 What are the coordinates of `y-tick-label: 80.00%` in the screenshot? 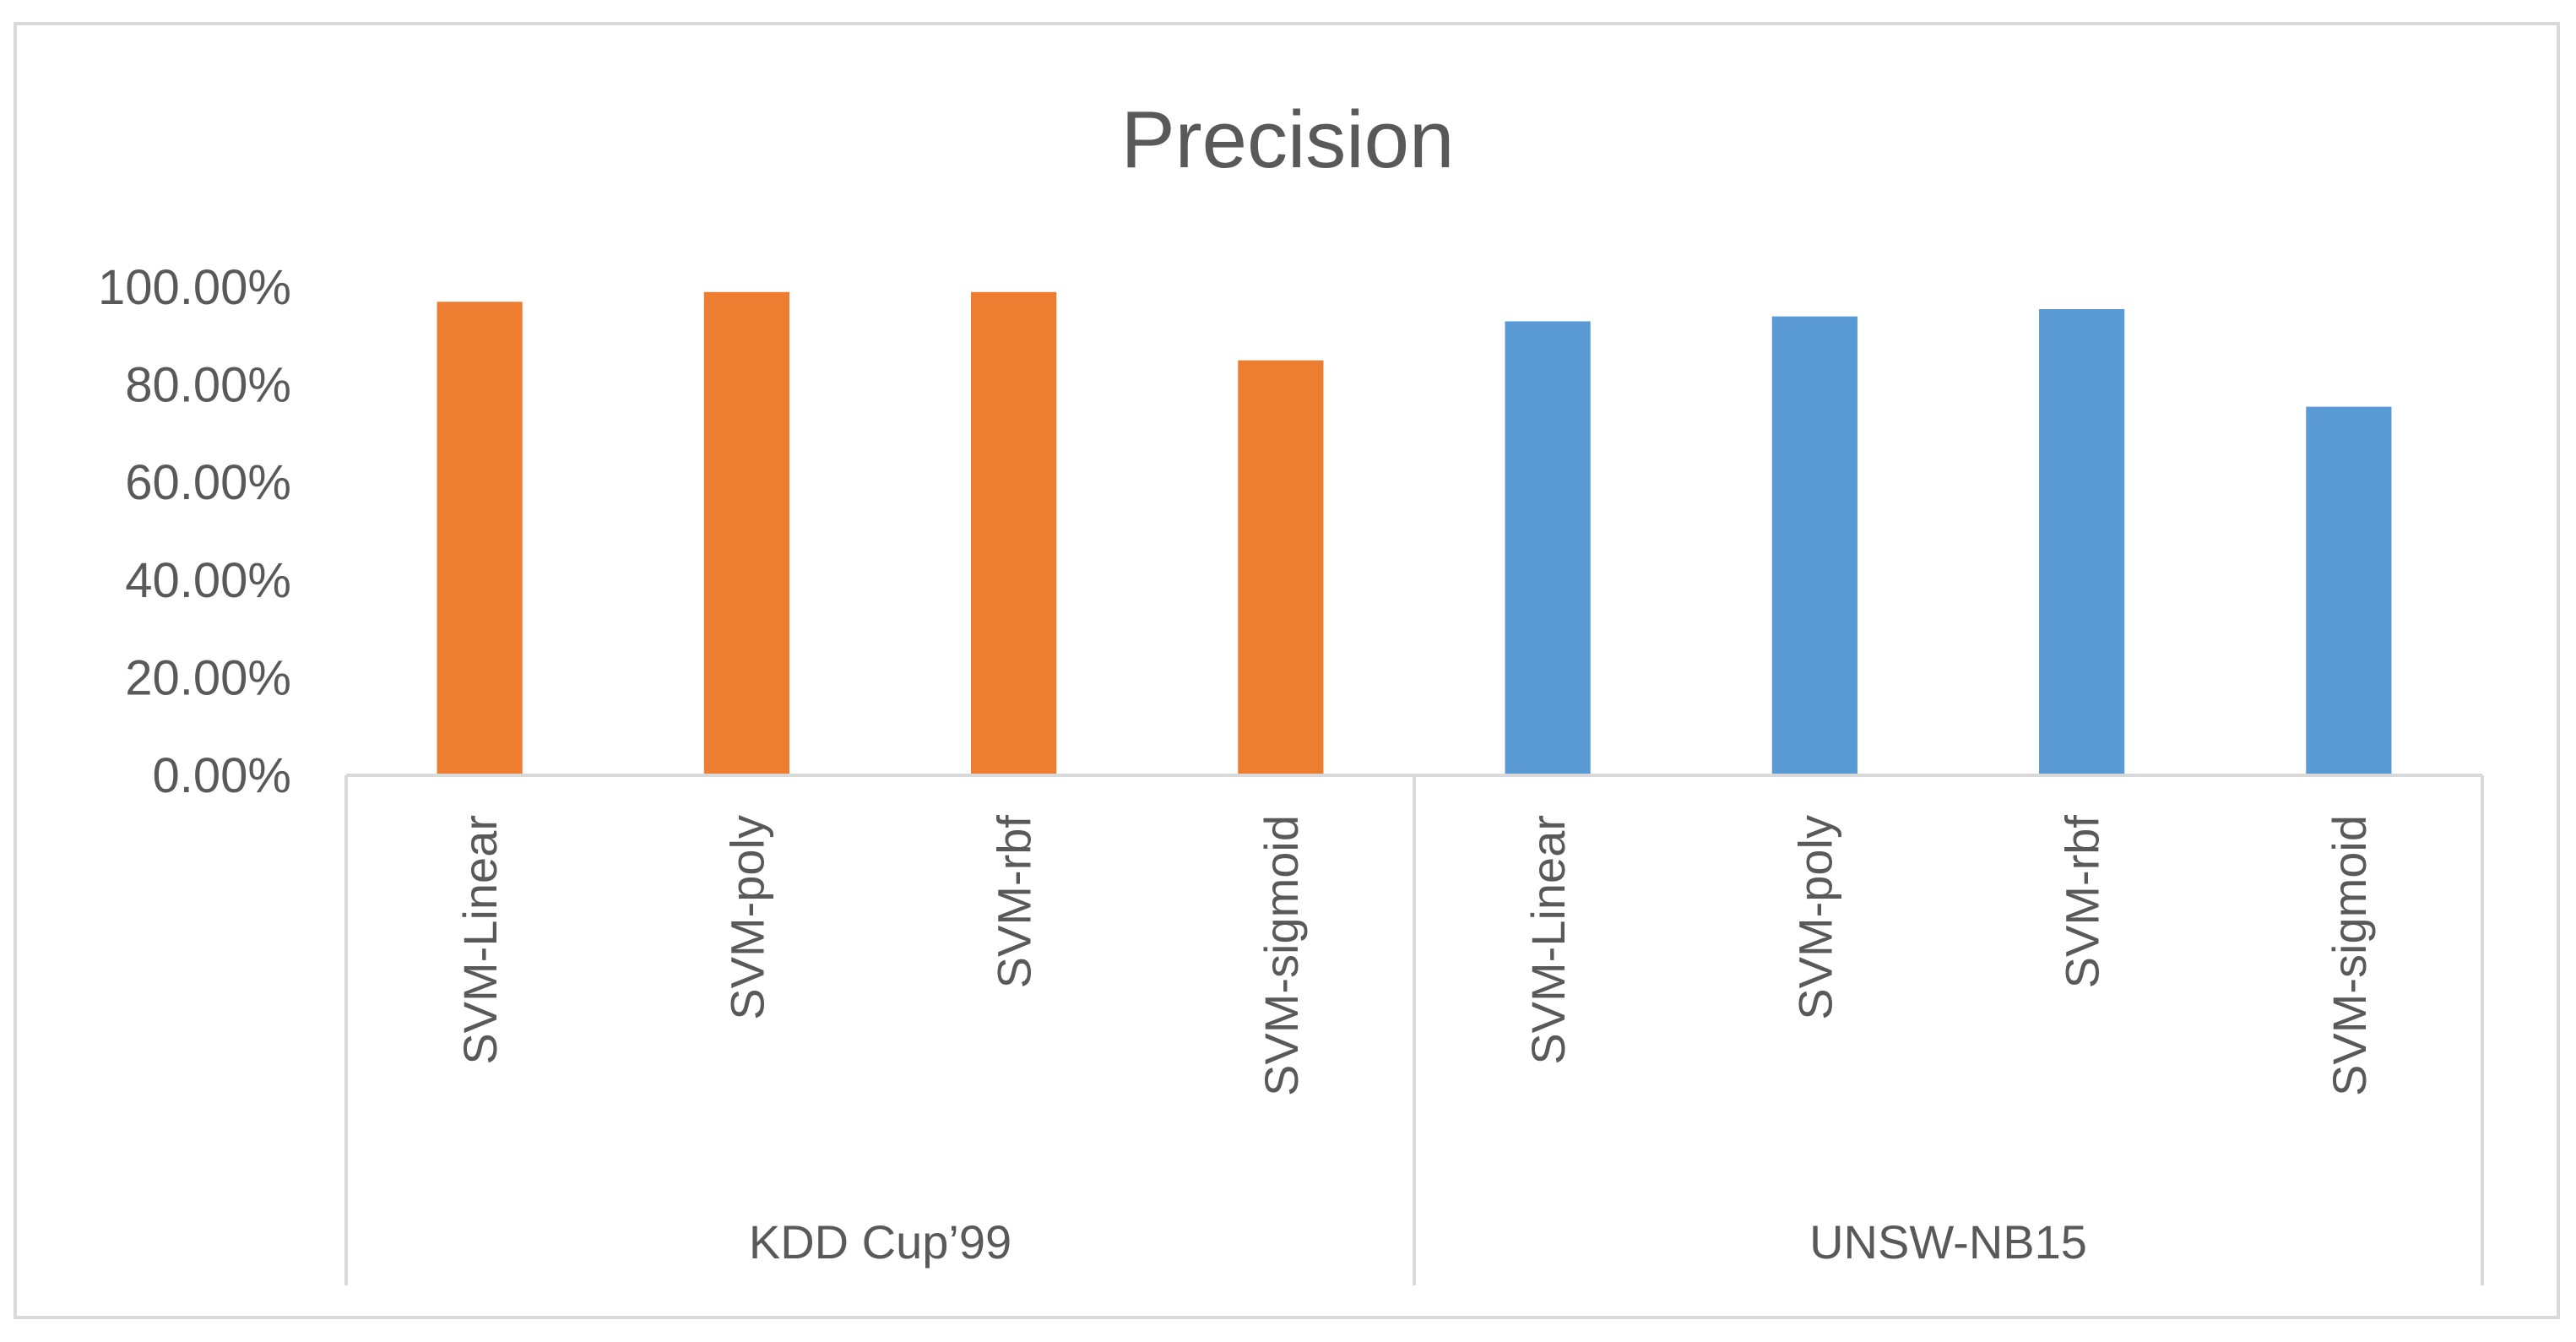 It's located at (208, 385).